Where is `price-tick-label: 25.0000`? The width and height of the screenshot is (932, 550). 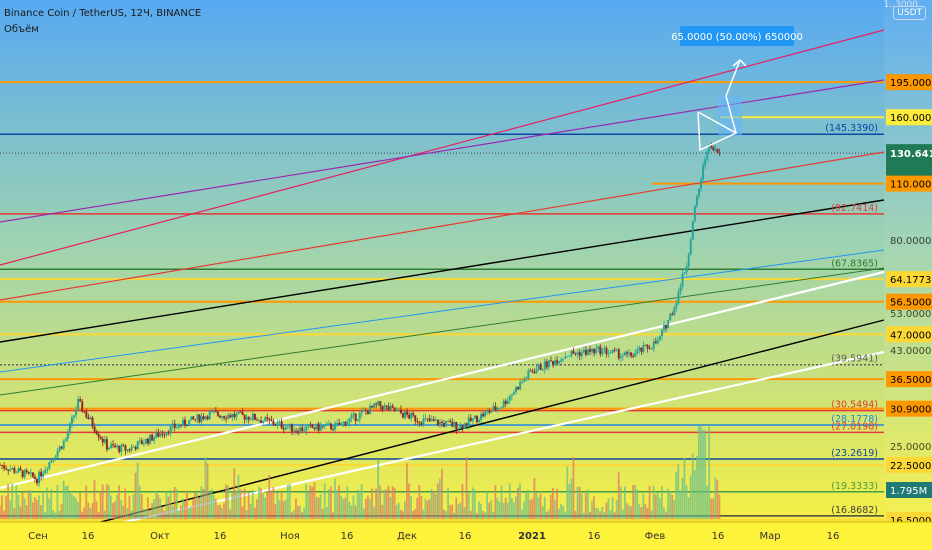 price-tick-label: 25.0000 is located at coordinates (910, 447).